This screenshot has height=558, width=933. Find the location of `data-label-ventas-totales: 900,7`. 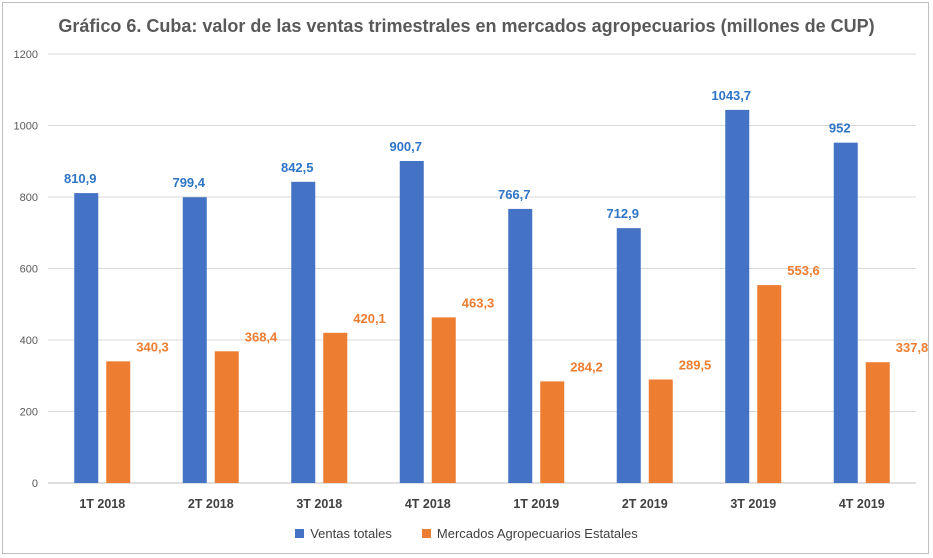

data-label-ventas-totales: 900,7 is located at coordinates (405, 146).